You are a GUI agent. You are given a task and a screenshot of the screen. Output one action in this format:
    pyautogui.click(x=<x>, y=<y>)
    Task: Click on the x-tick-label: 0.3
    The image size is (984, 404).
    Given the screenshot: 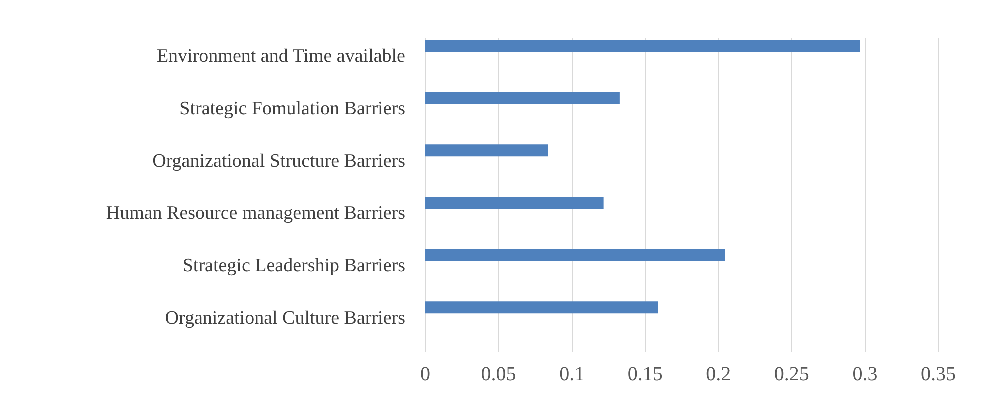 What is the action you would take?
    pyautogui.click(x=865, y=375)
    